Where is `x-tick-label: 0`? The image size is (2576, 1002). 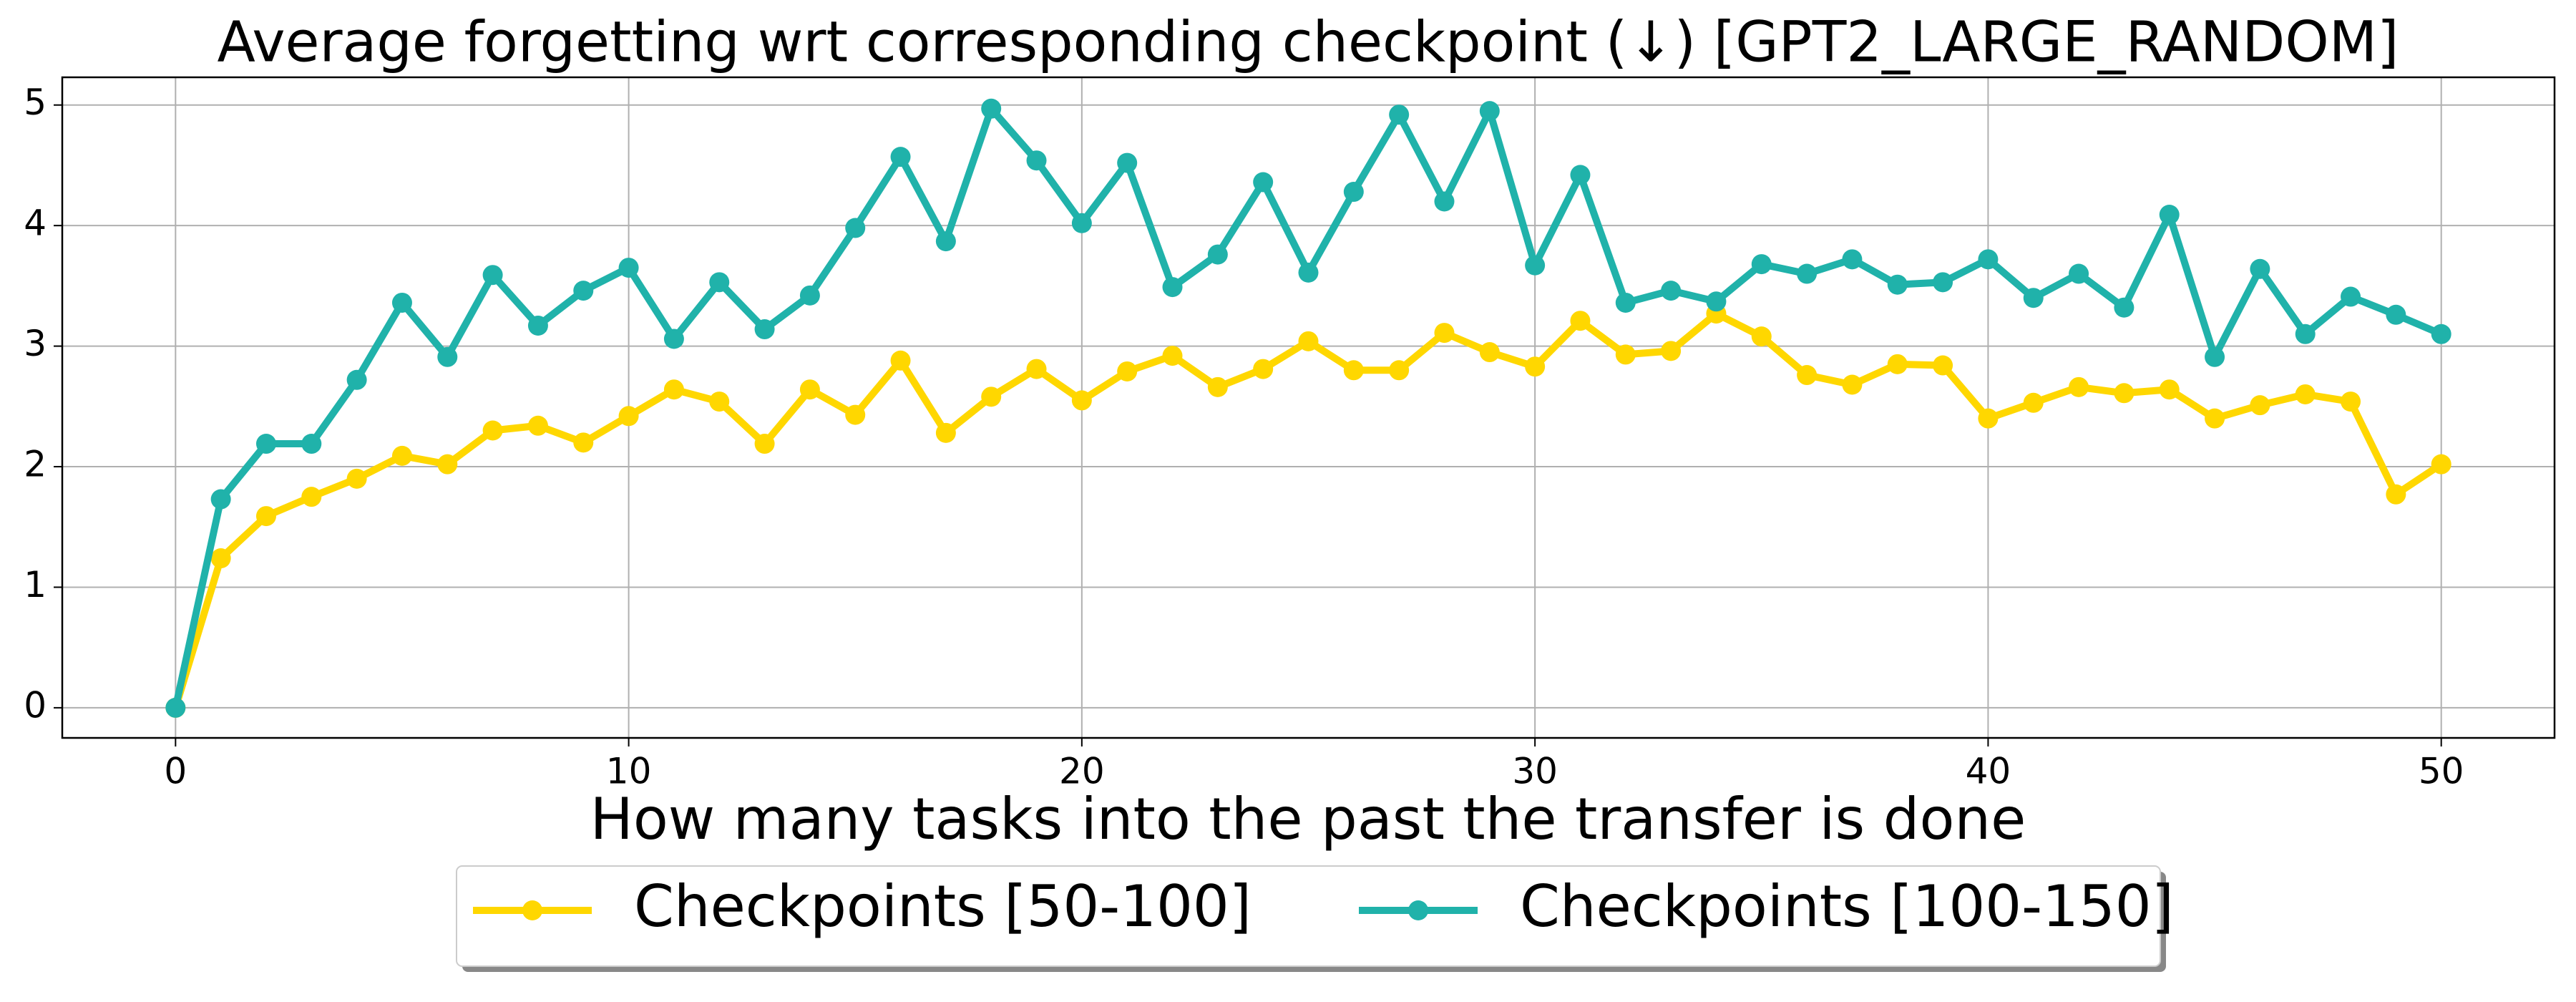
x-tick-label: 0 is located at coordinates (175, 772).